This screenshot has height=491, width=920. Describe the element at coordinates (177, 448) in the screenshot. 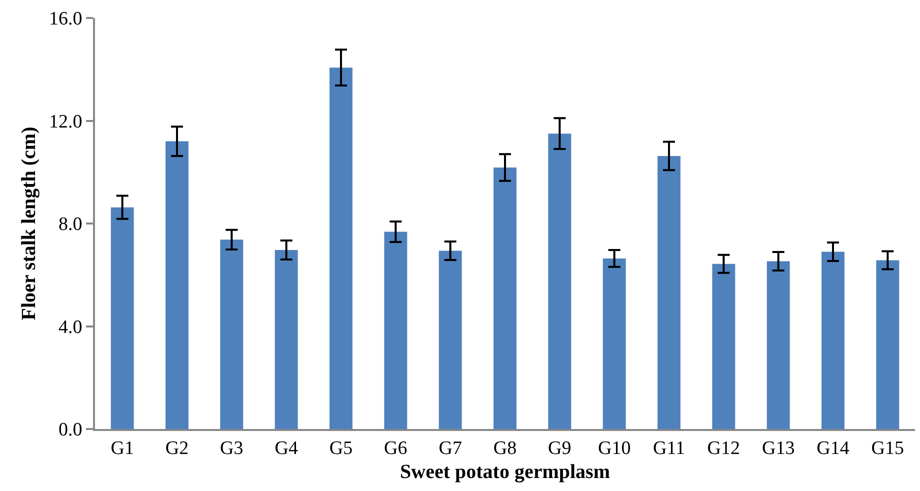

I see `x-tick-label: G2` at that location.